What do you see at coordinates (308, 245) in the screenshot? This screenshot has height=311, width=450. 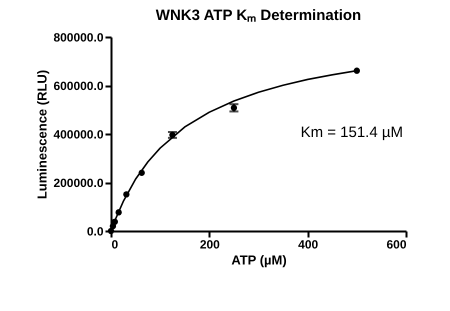 I see `x-tick-label: 400` at bounding box center [308, 245].